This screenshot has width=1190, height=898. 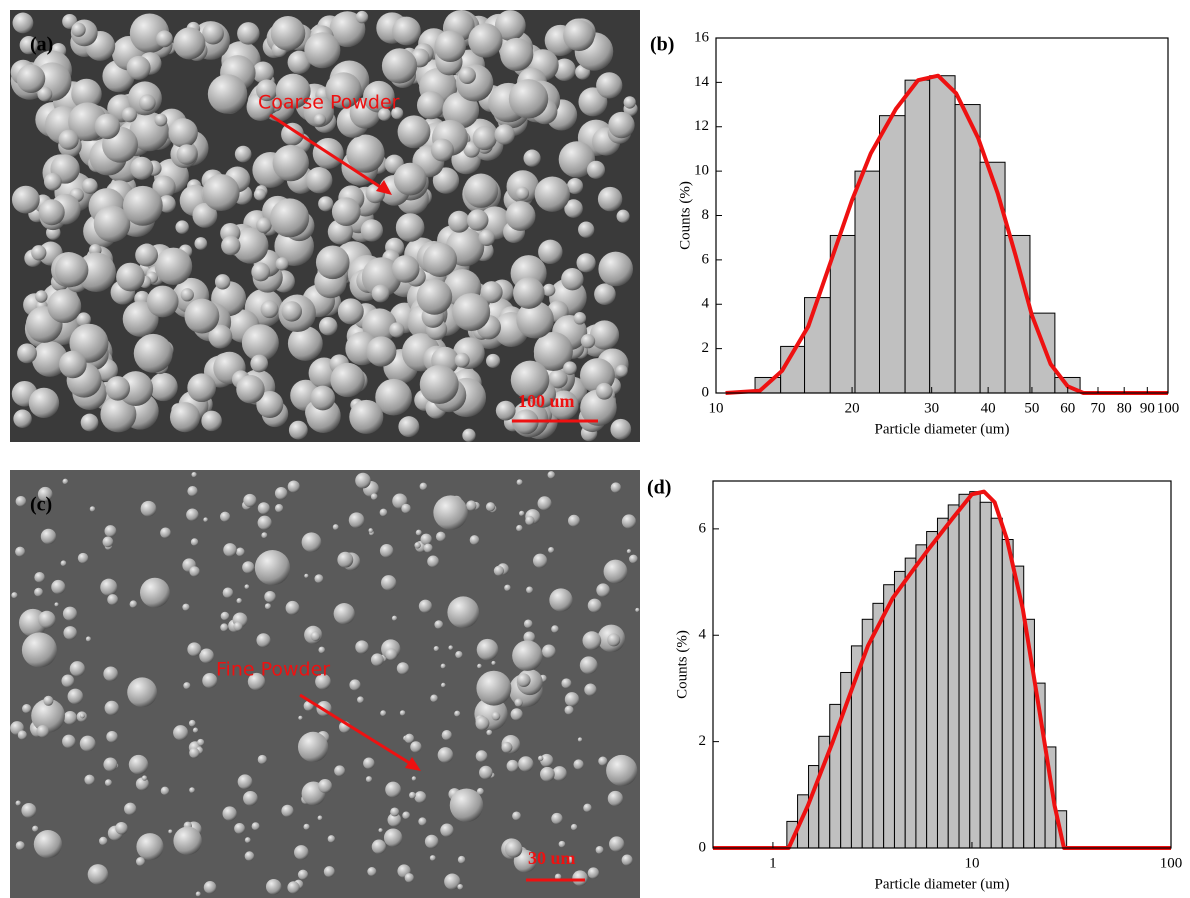 What do you see at coordinates (703, 528) in the screenshot?
I see `y-tick-label: 6` at bounding box center [703, 528].